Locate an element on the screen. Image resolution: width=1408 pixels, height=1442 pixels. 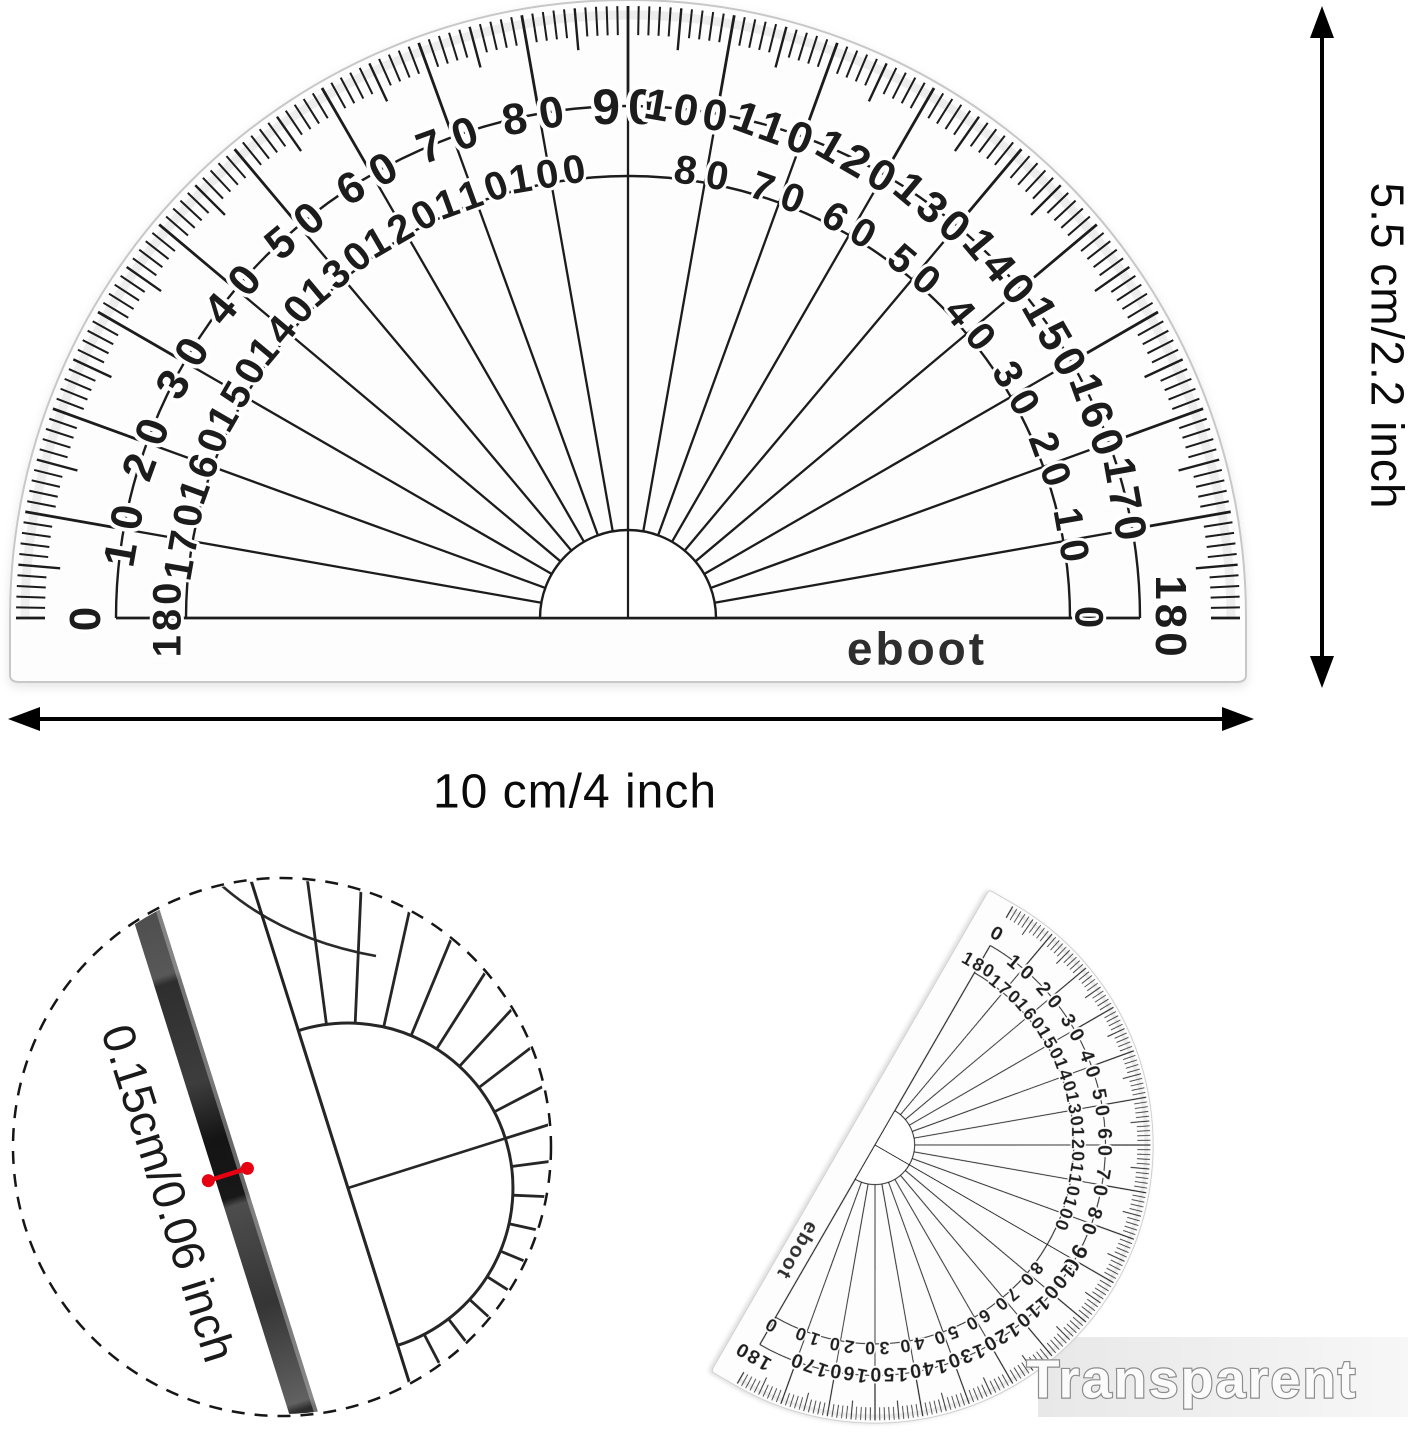
height-dimension-label: 5.5 cm/2.2 inch is located at coordinates (1384, 346).